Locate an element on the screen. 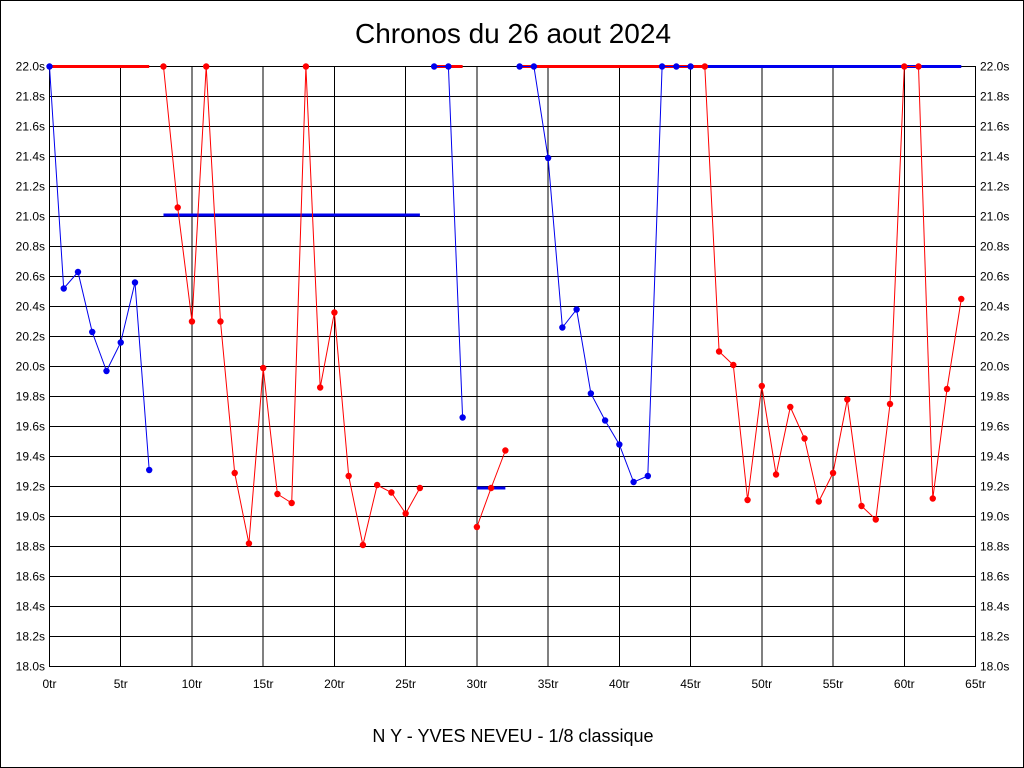 This screenshot has height=768, width=1024. y-tick-label-right: 18.0s is located at coordinates (994, 667).